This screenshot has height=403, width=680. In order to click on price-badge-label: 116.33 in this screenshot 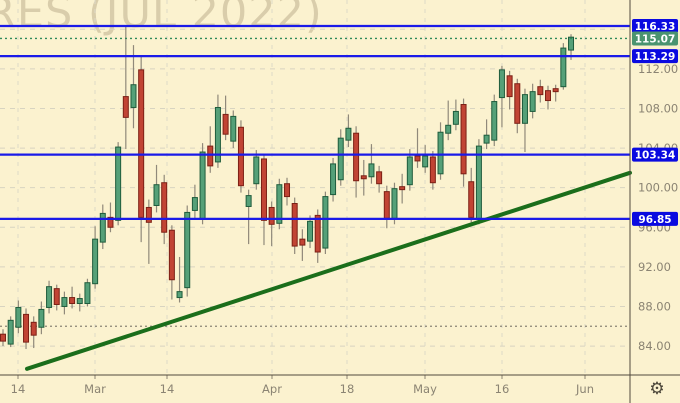, I will do `click(655, 27)`.